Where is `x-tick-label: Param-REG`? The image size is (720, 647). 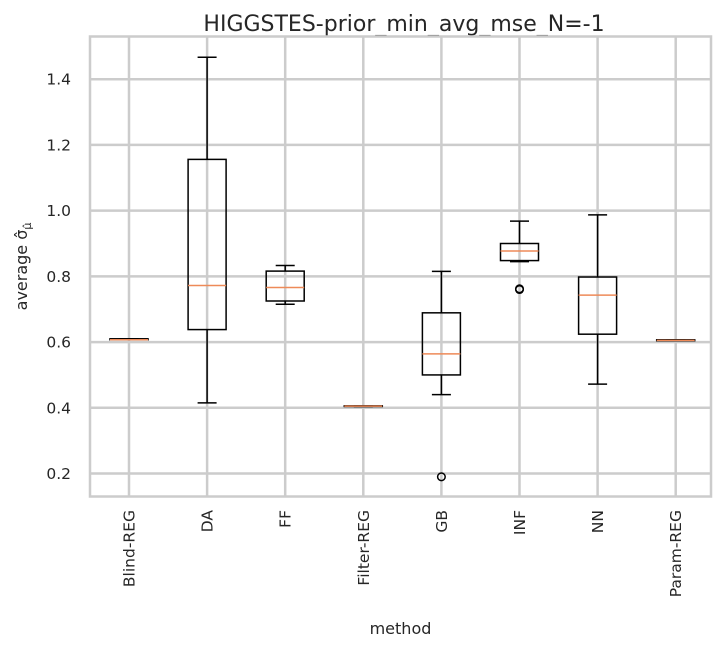 x-tick-label: Param-REG is located at coordinates (676, 553).